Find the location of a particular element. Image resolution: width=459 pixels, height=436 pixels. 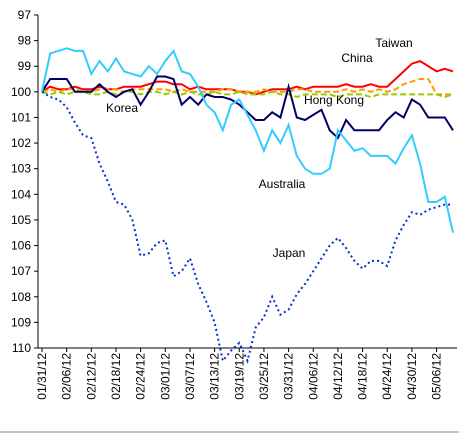

x-tick-label: 03/19/12 is located at coordinates (239, 376).